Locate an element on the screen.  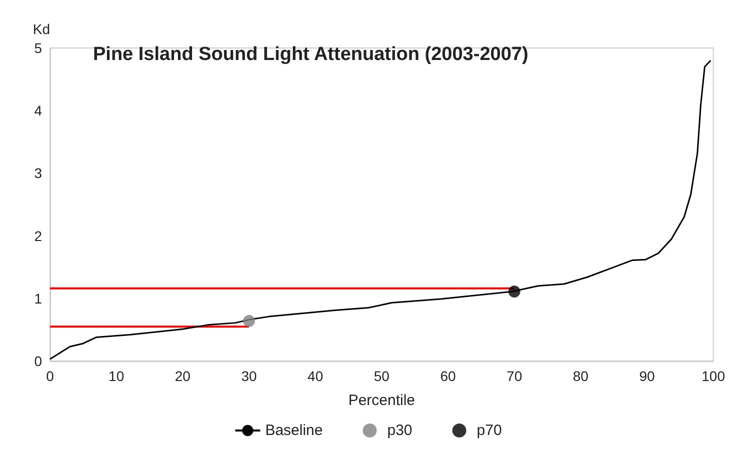
y-tick-label: 5 is located at coordinates (38, 48).